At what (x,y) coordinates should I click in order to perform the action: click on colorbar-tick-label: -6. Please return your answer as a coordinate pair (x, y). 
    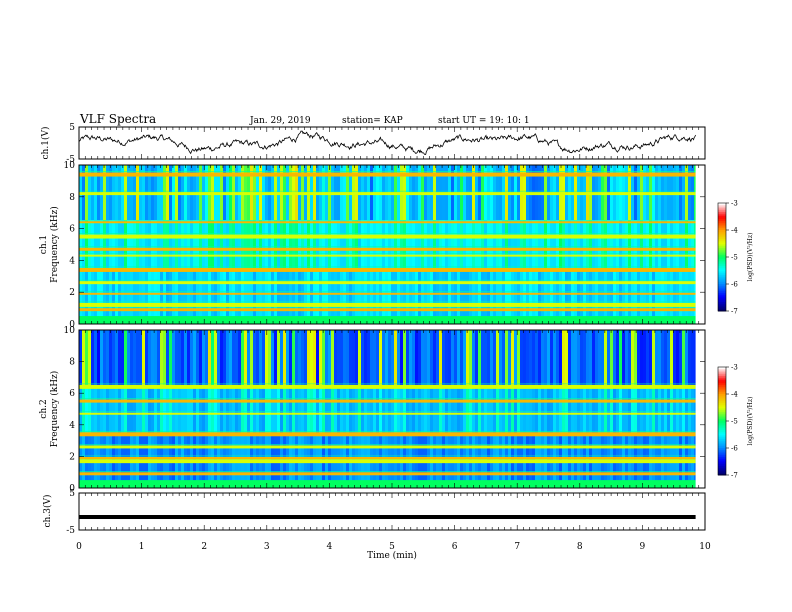
    Looking at the image, I should click on (734, 449).